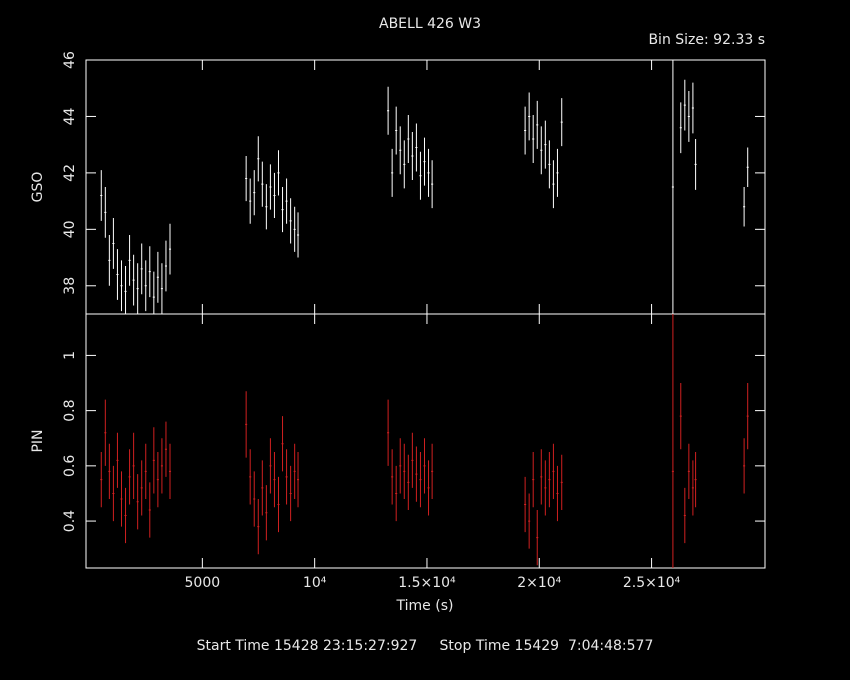 This screenshot has height=680, width=850. I want to click on y-tick-label: 0.6, so click(70, 466).